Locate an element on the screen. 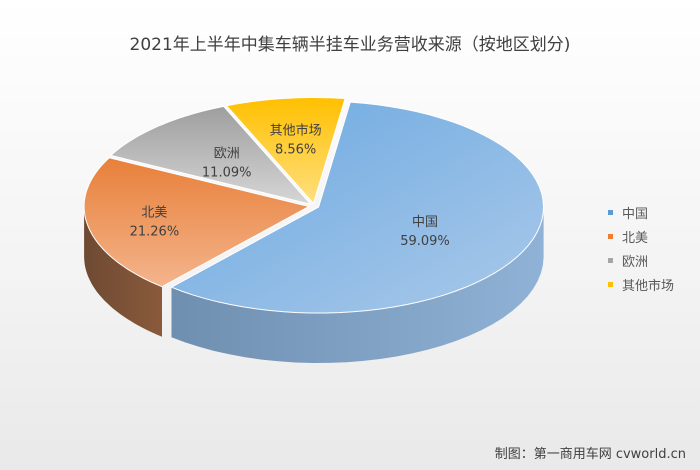  slice-label-europe: 欧洲 is located at coordinates (227, 153).